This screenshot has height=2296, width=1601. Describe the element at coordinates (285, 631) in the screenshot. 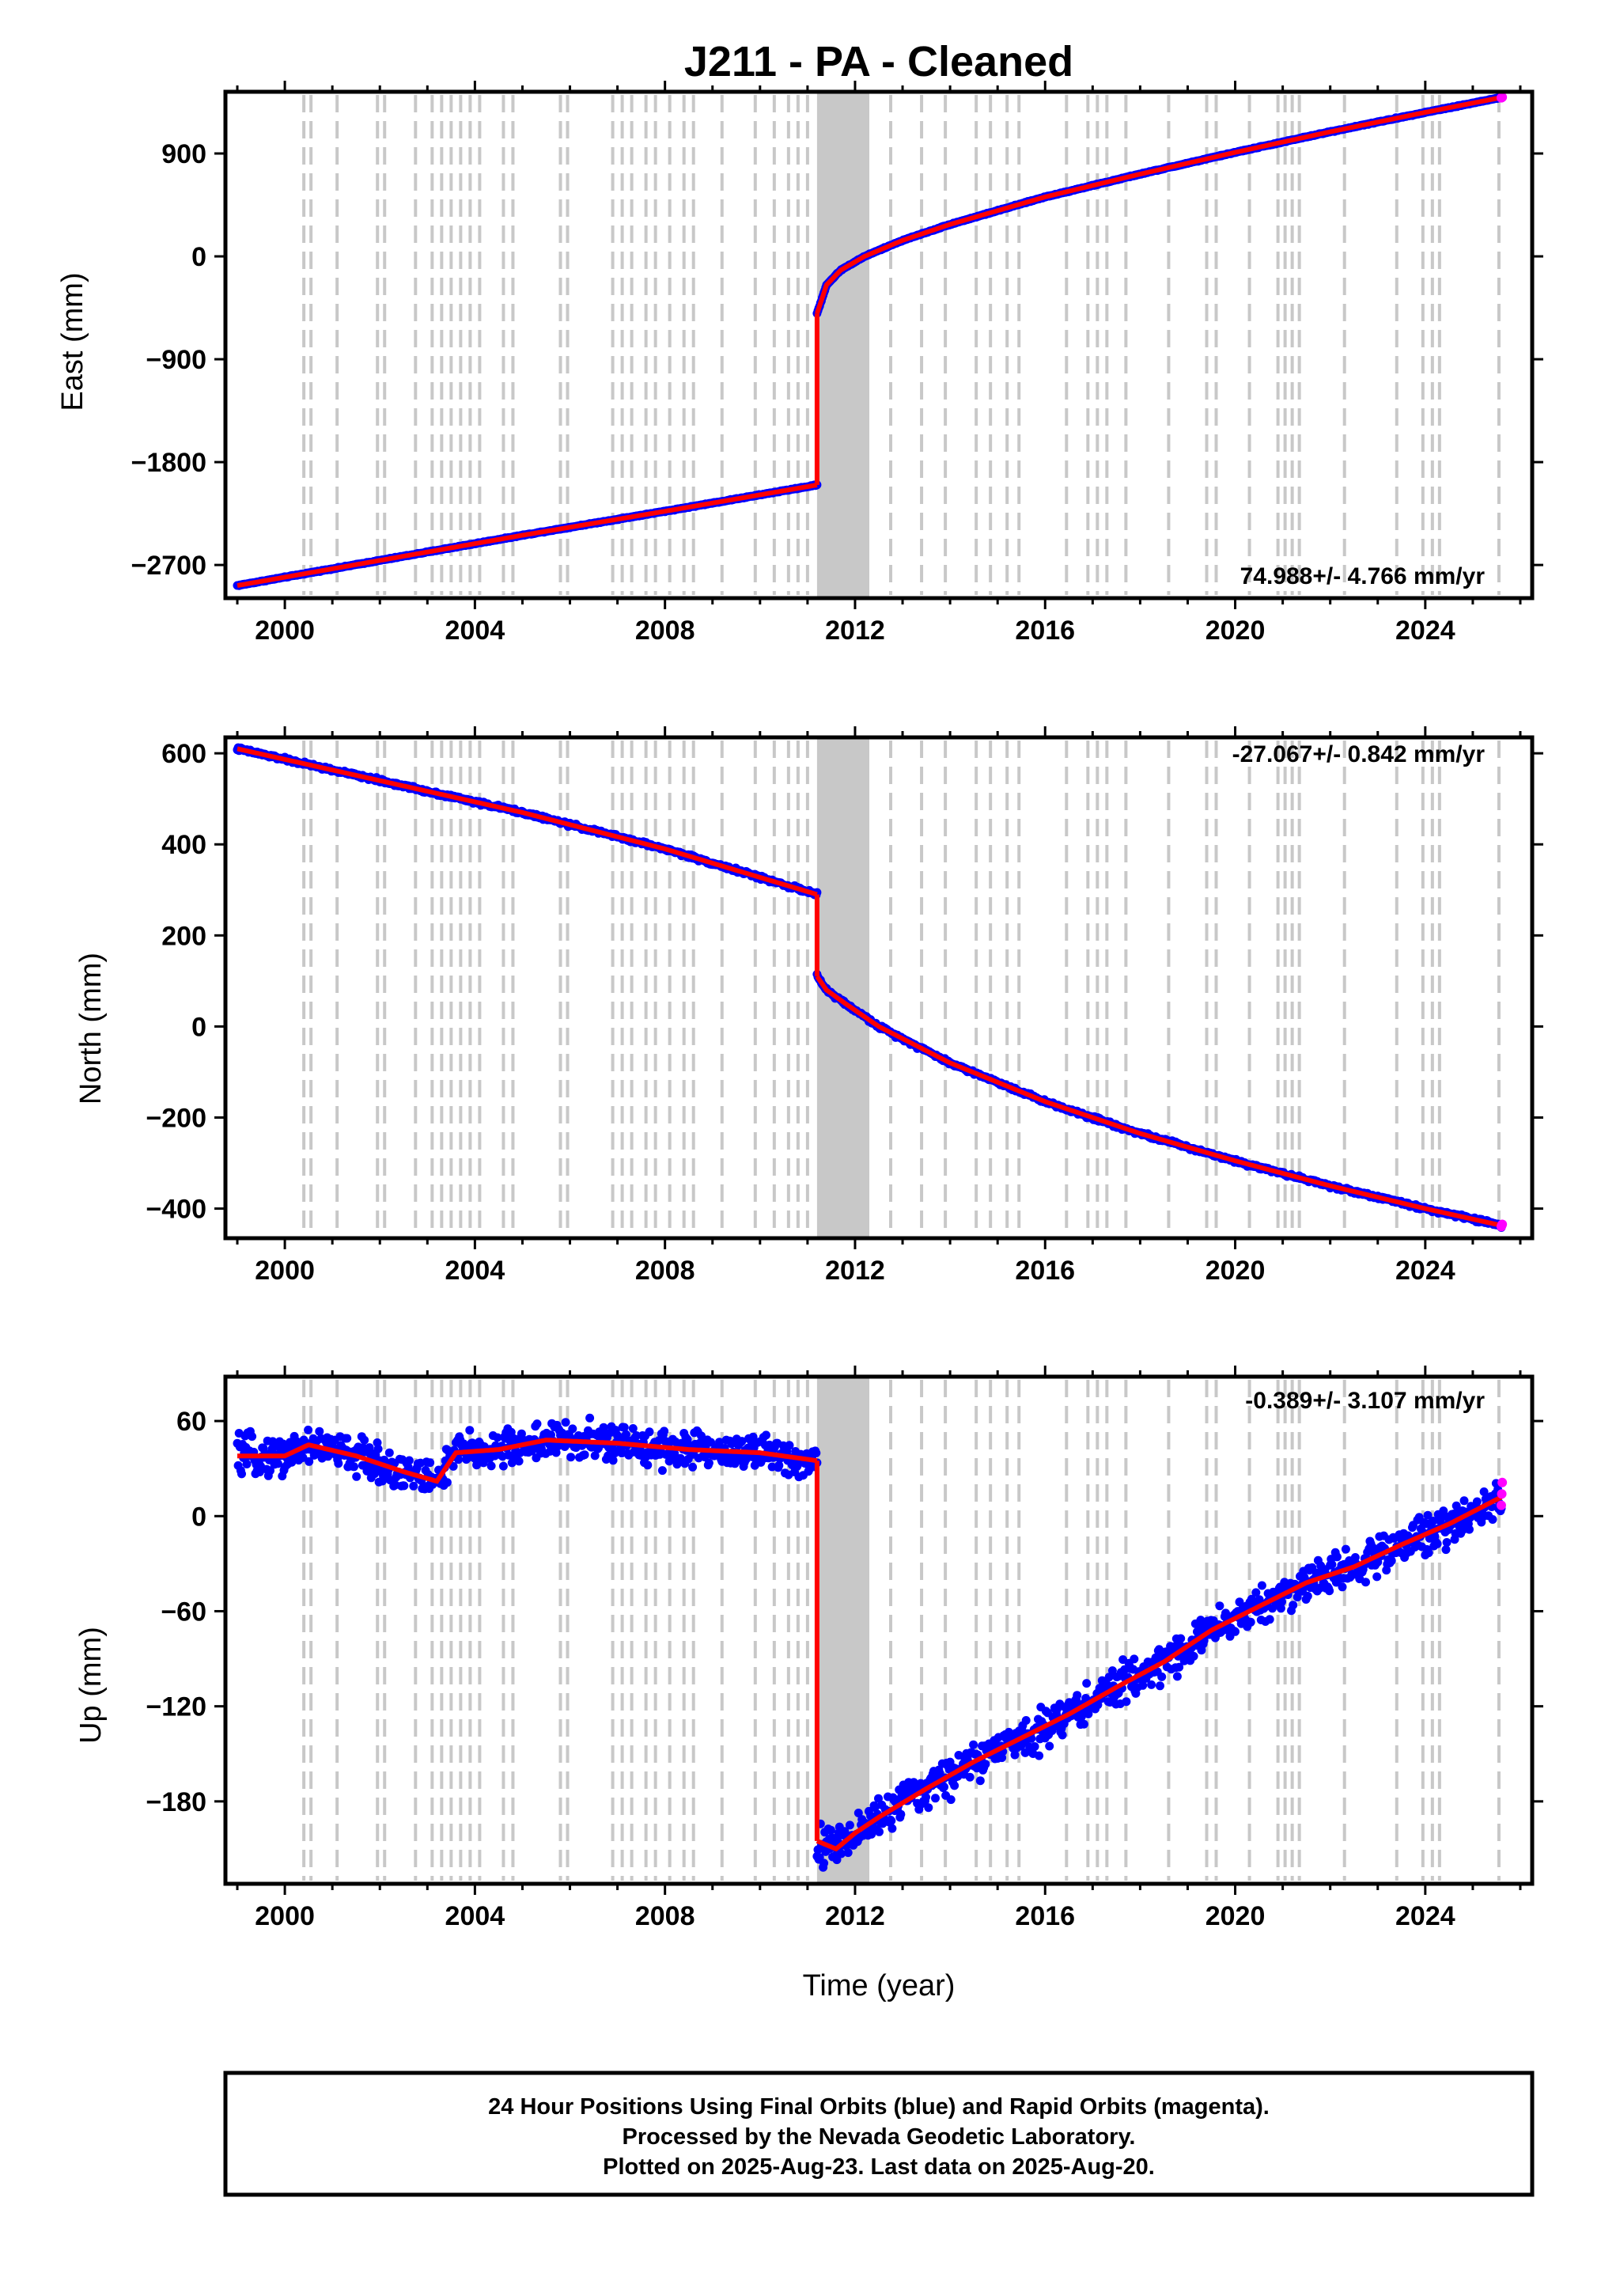

I see `east-x-tick-label: 2000` at that location.